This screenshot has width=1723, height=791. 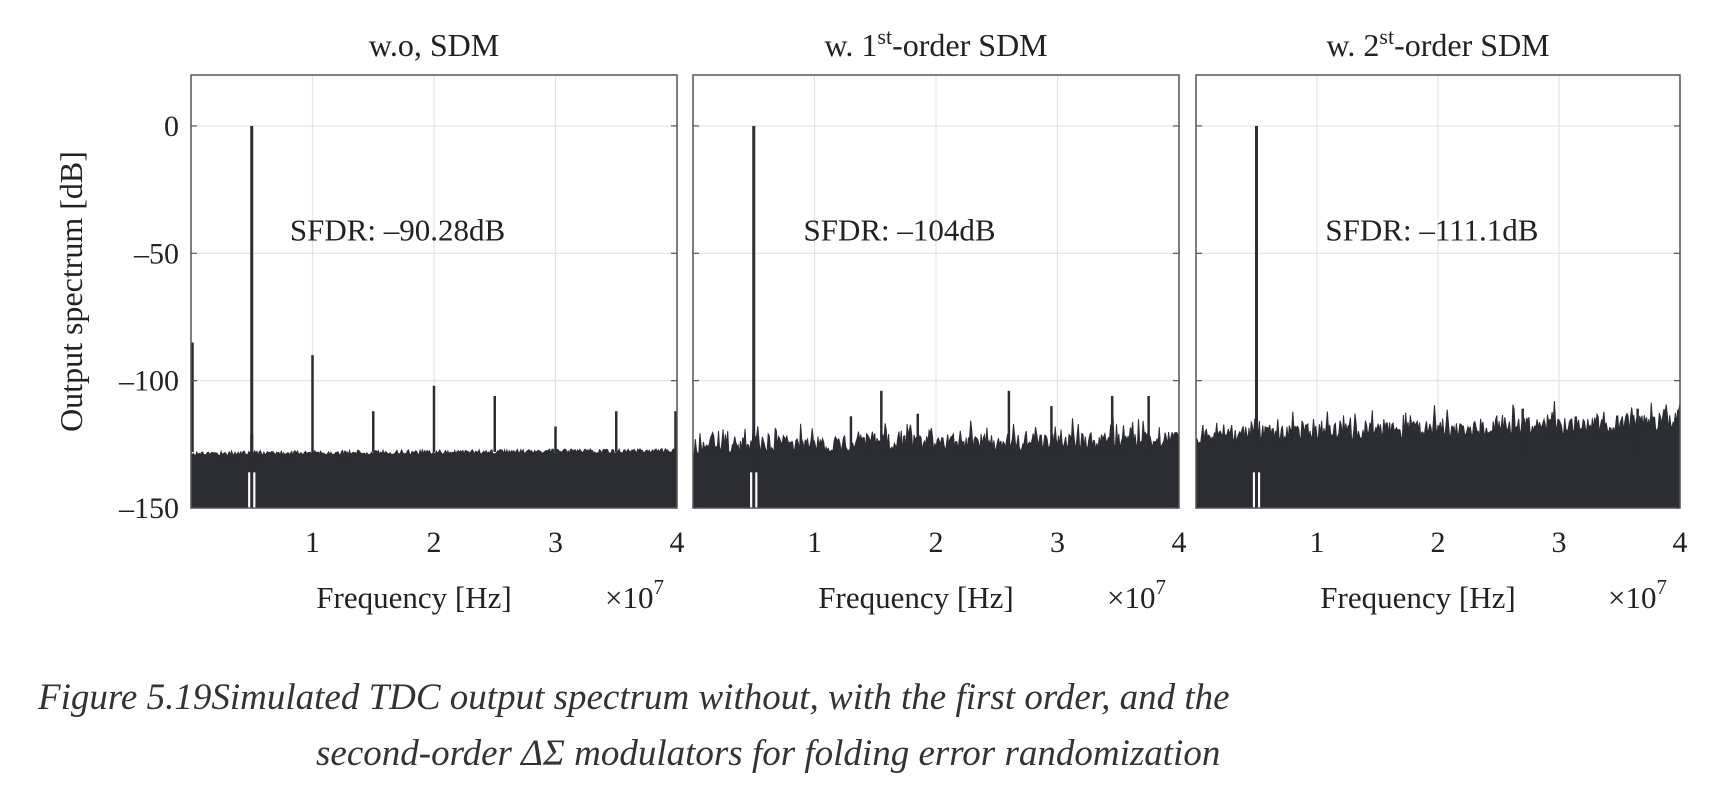 What do you see at coordinates (71, 291) in the screenshot?
I see `y-axis-label: Output spectrum [dB]` at bounding box center [71, 291].